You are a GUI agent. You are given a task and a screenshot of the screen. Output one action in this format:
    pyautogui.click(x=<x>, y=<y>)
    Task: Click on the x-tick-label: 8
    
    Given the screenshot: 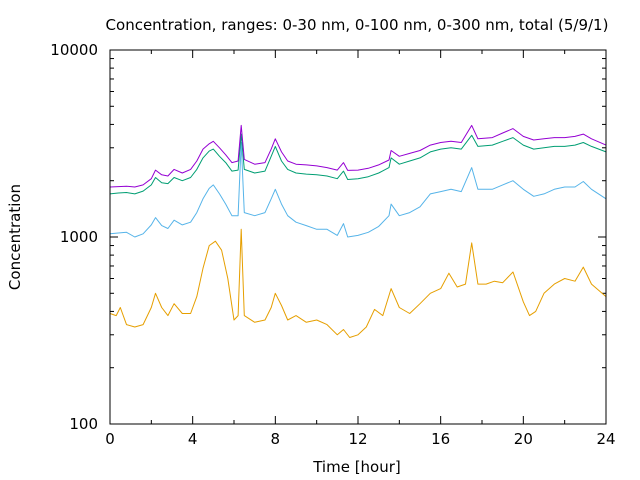 What is the action you would take?
    pyautogui.click(x=276, y=439)
    